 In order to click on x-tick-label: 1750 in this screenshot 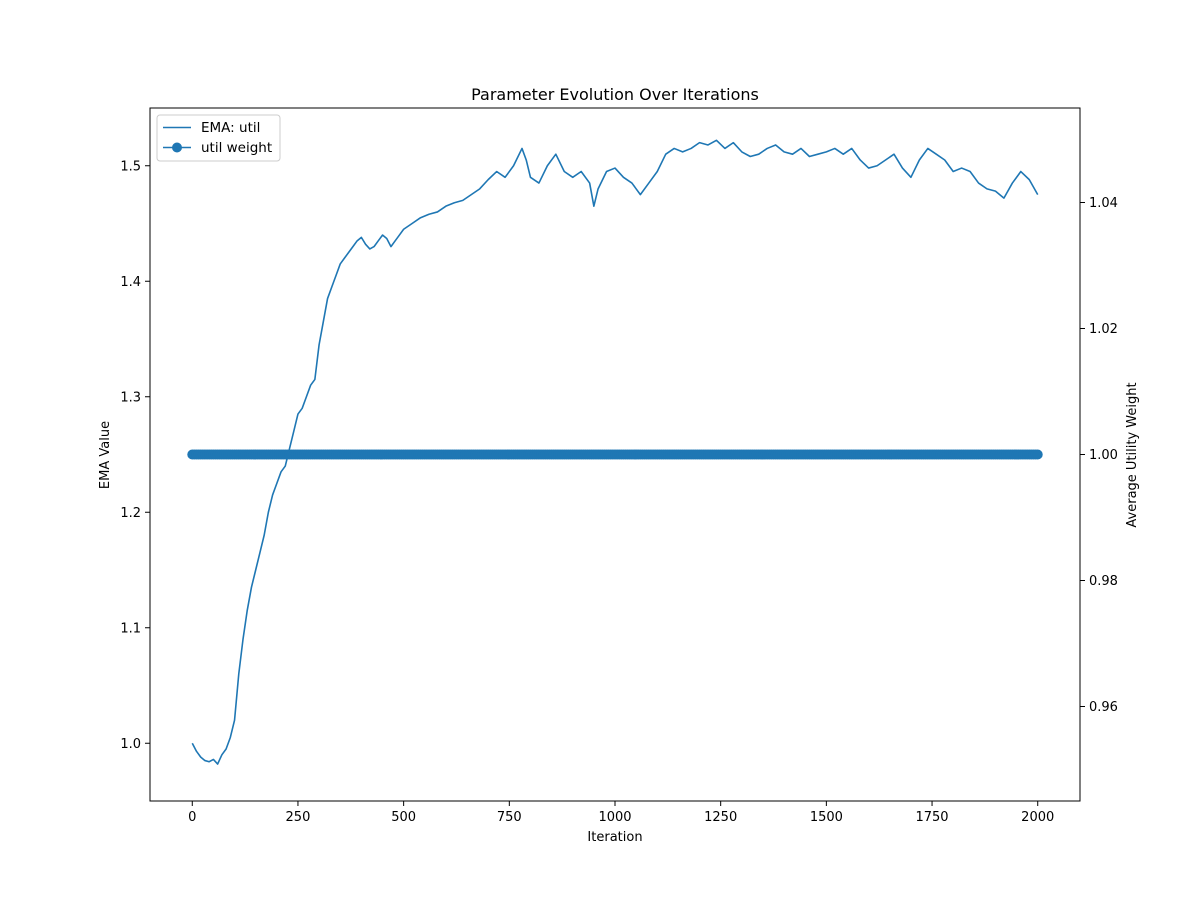, I will do `click(931, 817)`.